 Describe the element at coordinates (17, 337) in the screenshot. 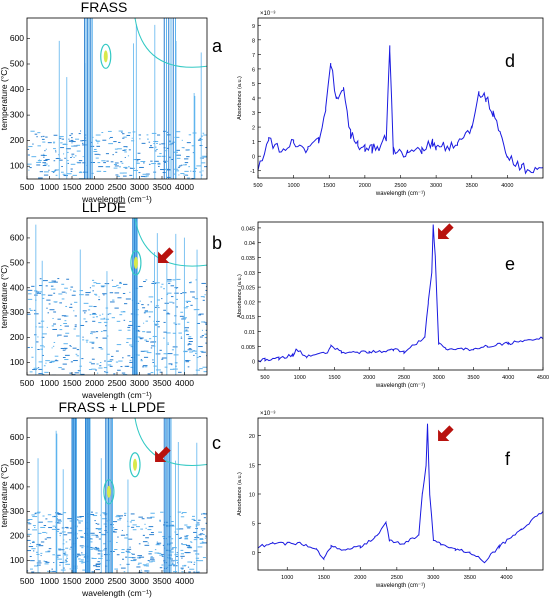

I see `y-tick-label: 200` at that location.